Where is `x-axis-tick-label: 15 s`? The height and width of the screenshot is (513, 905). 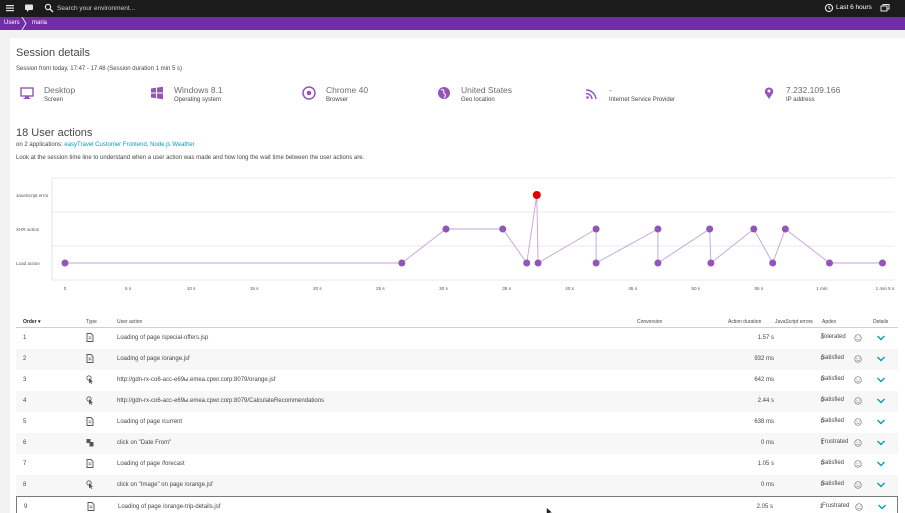 x-axis-tick-label: 15 s is located at coordinates (254, 288).